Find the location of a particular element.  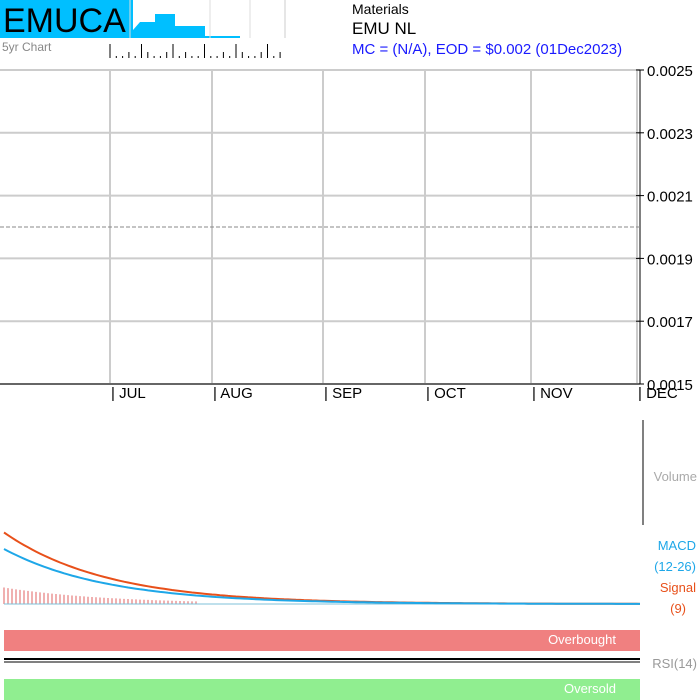

macd-params: (12-26) is located at coordinates (675, 566).